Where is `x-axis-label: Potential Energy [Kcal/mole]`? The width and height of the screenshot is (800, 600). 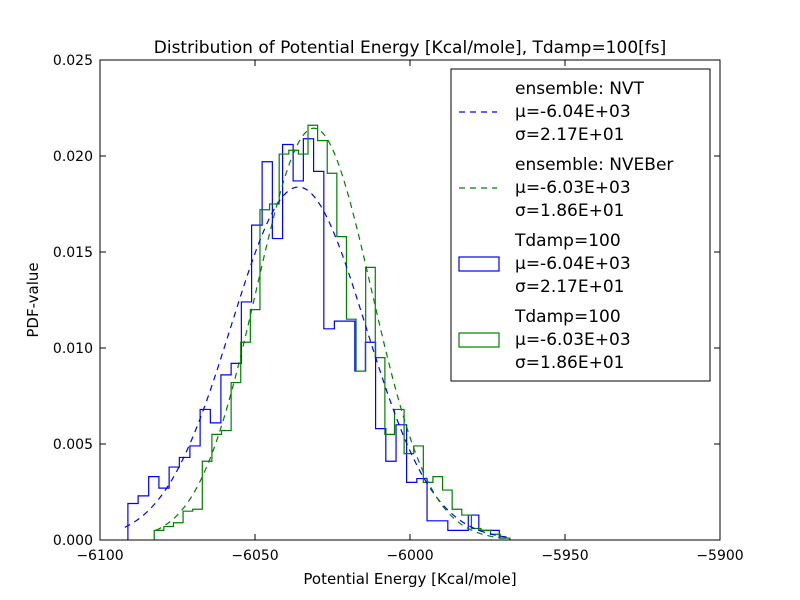 x-axis-label: Potential Energy [Kcal/mole] is located at coordinates (409, 579).